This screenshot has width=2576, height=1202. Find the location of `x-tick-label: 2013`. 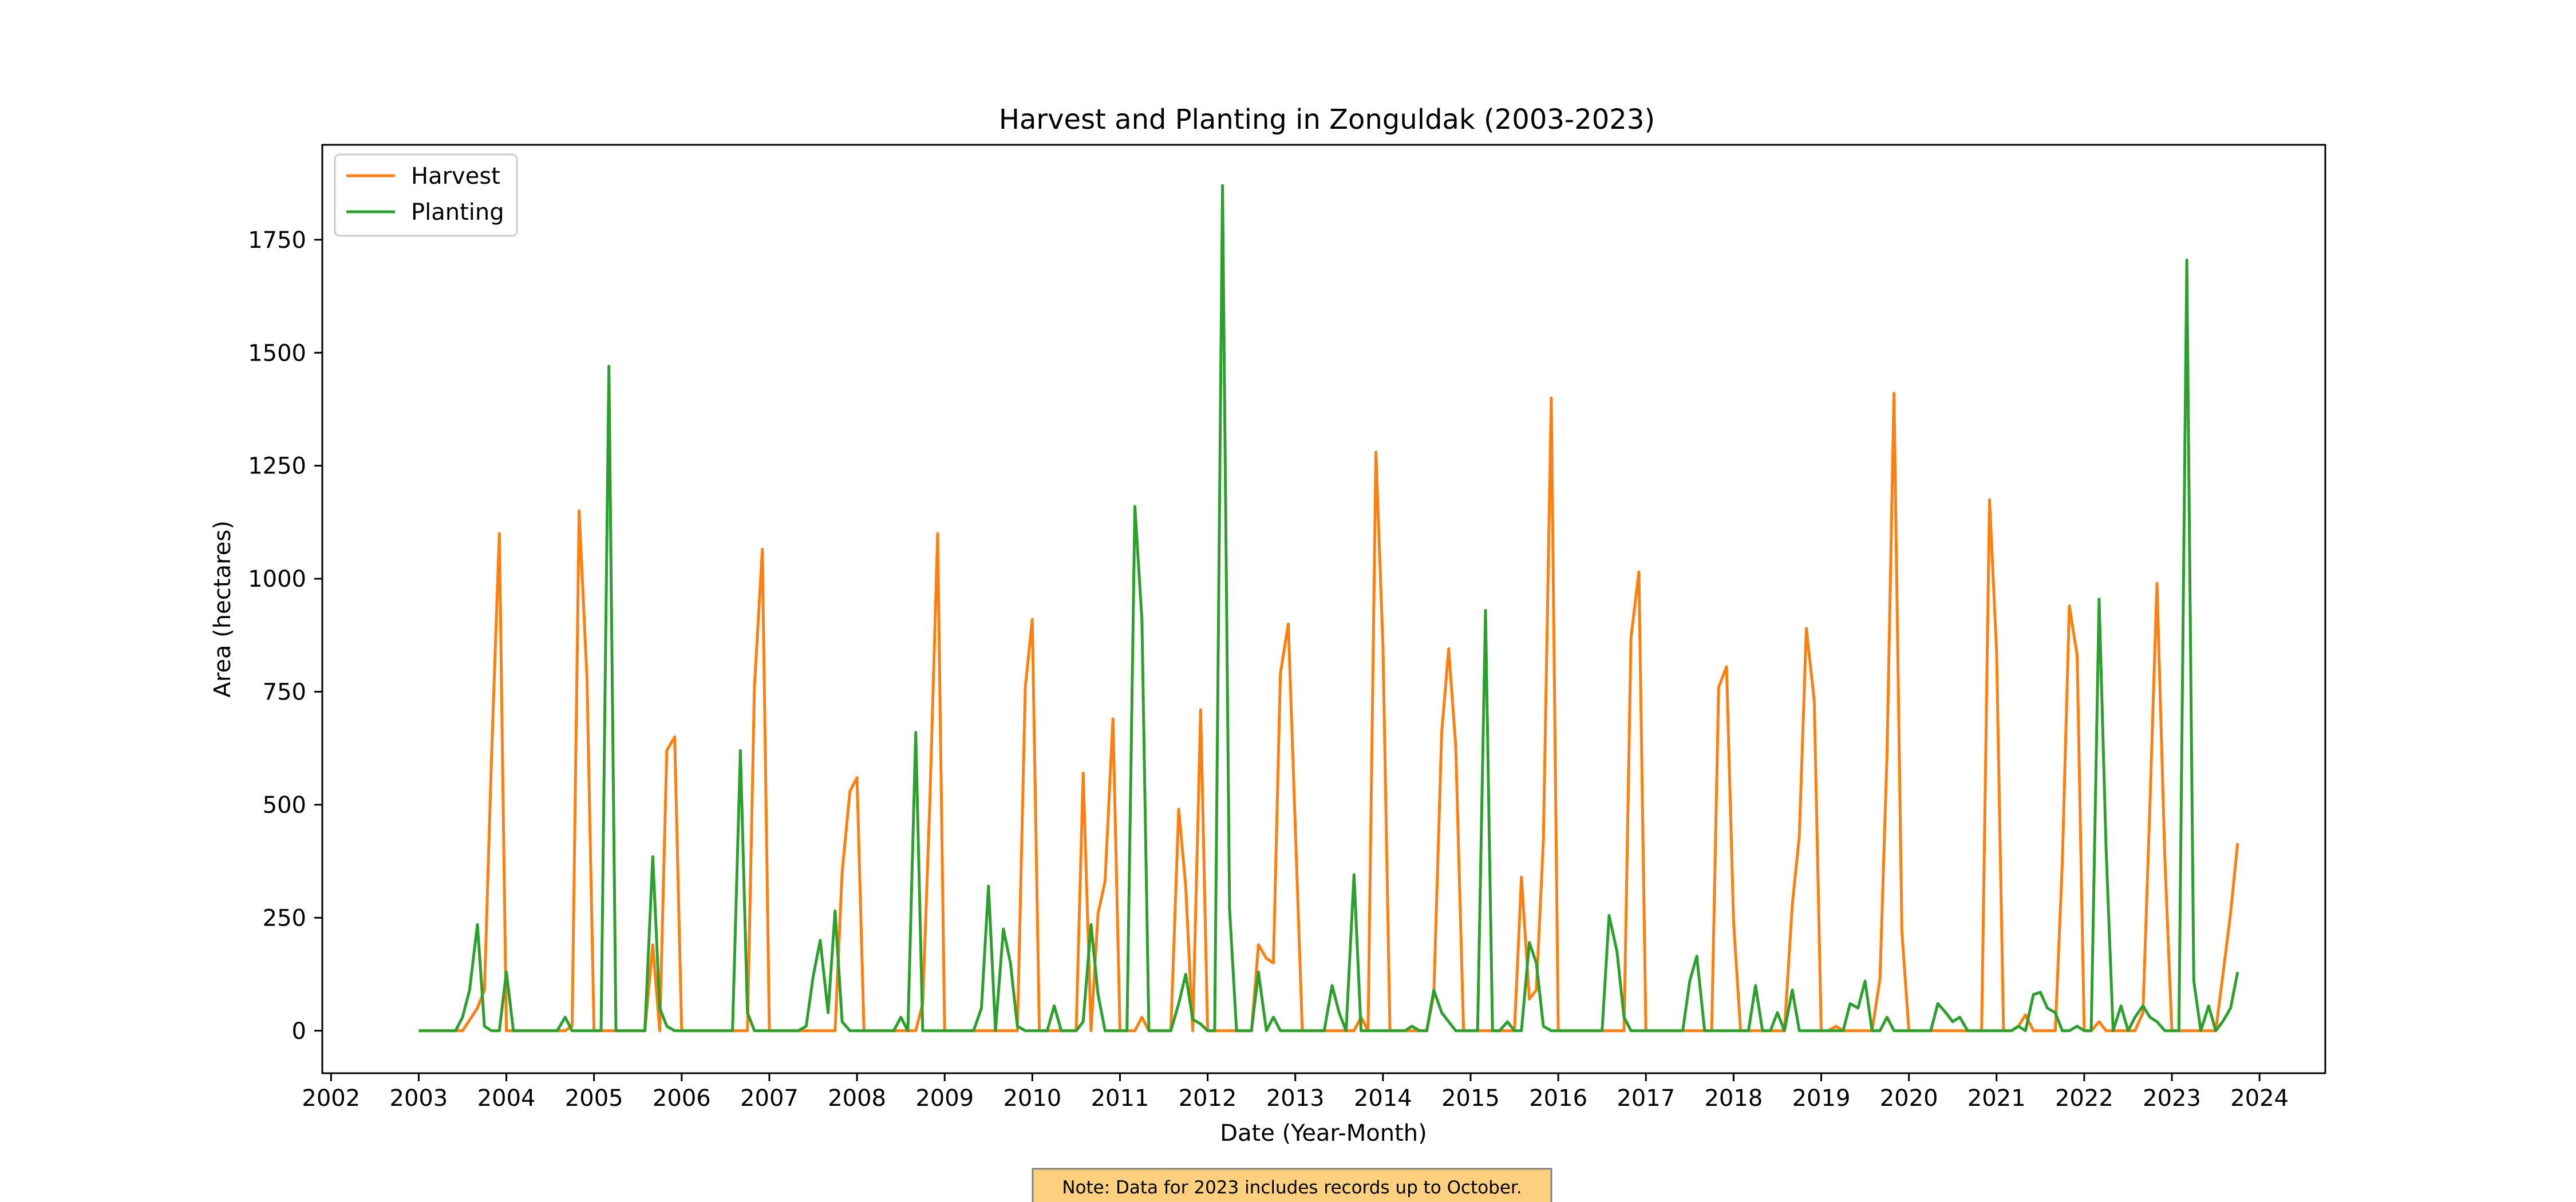

x-tick-label: 2013 is located at coordinates (1295, 1099).